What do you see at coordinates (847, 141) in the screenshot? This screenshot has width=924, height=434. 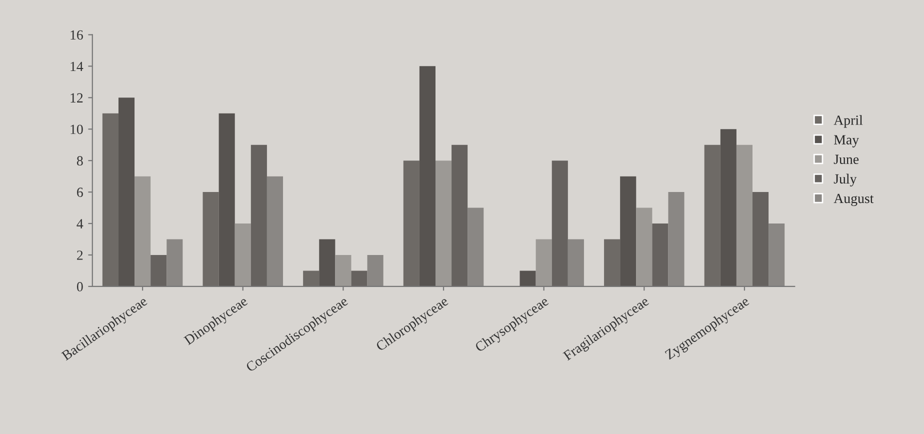 I see `legend-label: May` at bounding box center [847, 141].